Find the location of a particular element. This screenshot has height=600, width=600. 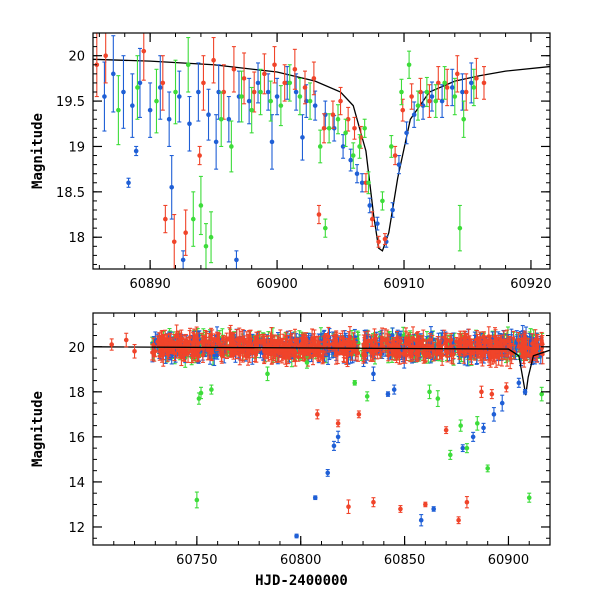

x-tick-label: 60900 is located at coordinates (276, 284).